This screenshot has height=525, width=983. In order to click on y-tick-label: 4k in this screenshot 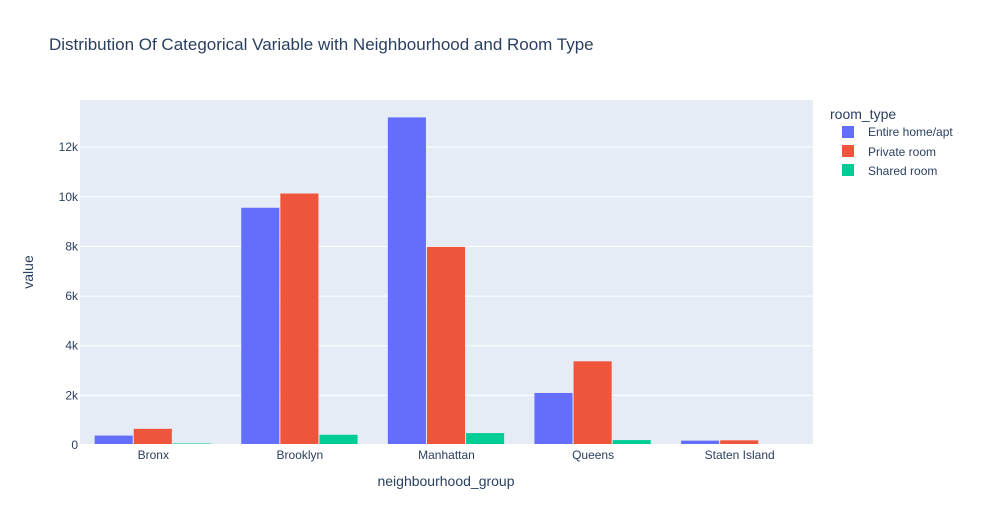, I will do `click(72, 346)`.